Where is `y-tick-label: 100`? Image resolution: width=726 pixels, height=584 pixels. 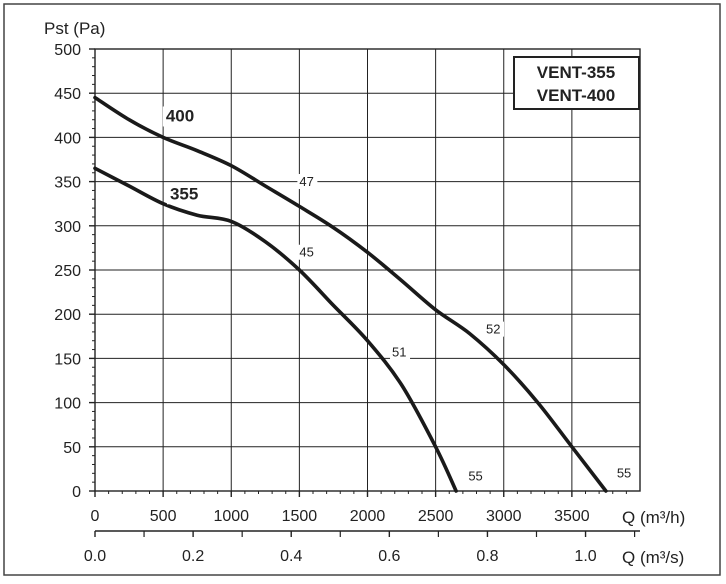 y-tick-label: 100 is located at coordinates (67, 404).